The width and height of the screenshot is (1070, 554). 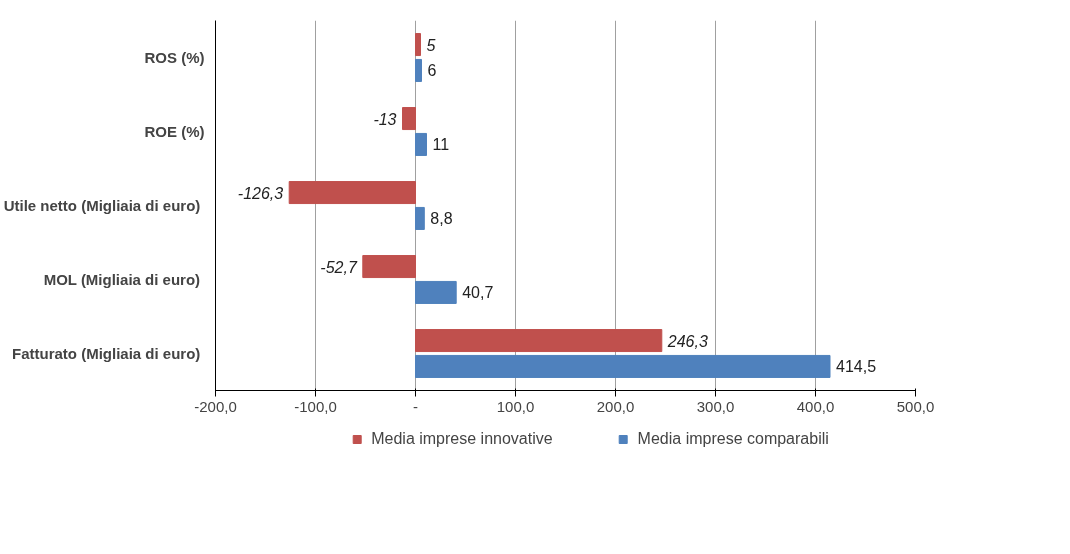 I want to click on data-label: 11, so click(x=441, y=145).